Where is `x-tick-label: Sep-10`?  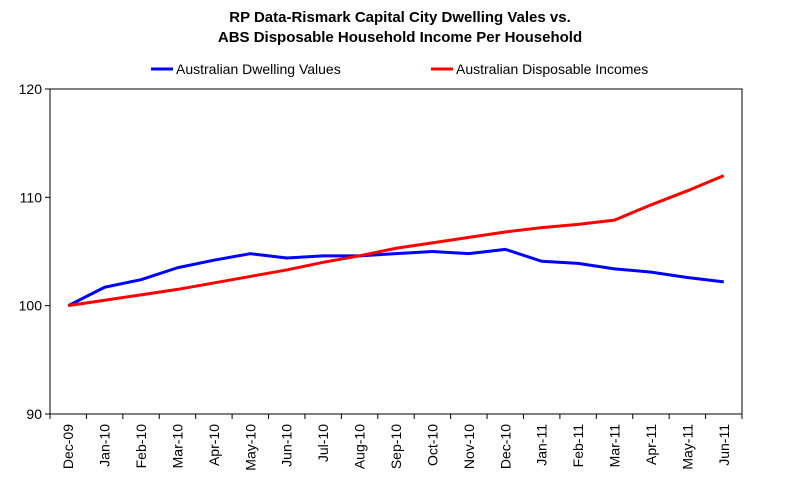
x-tick-label: Sep-10 is located at coordinates (396, 446).